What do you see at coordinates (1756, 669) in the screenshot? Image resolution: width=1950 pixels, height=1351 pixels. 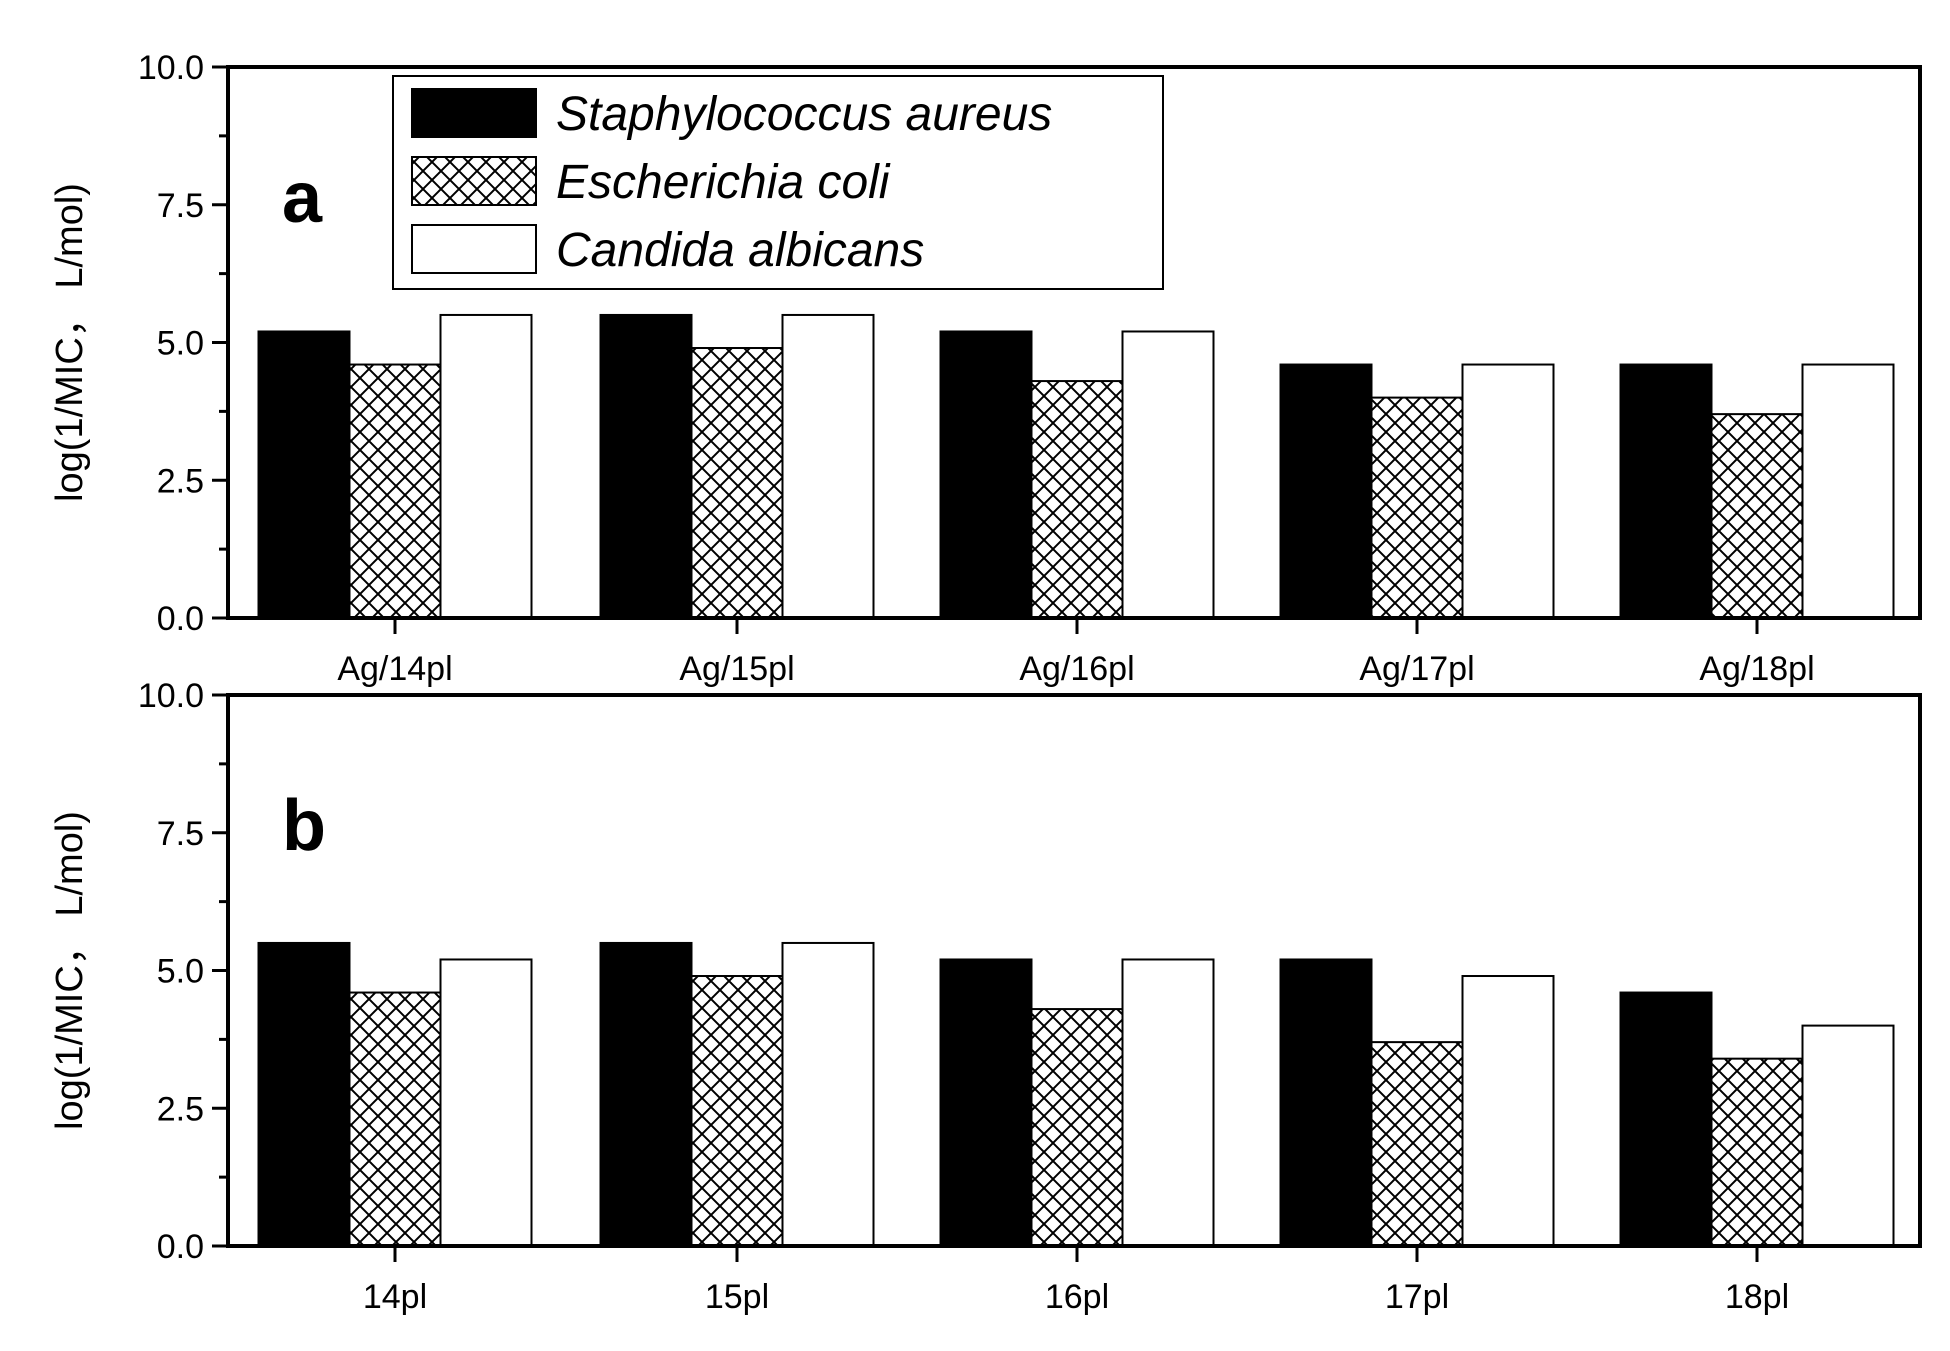 I see `x-tick-label: Ag/18pl` at bounding box center [1756, 669].